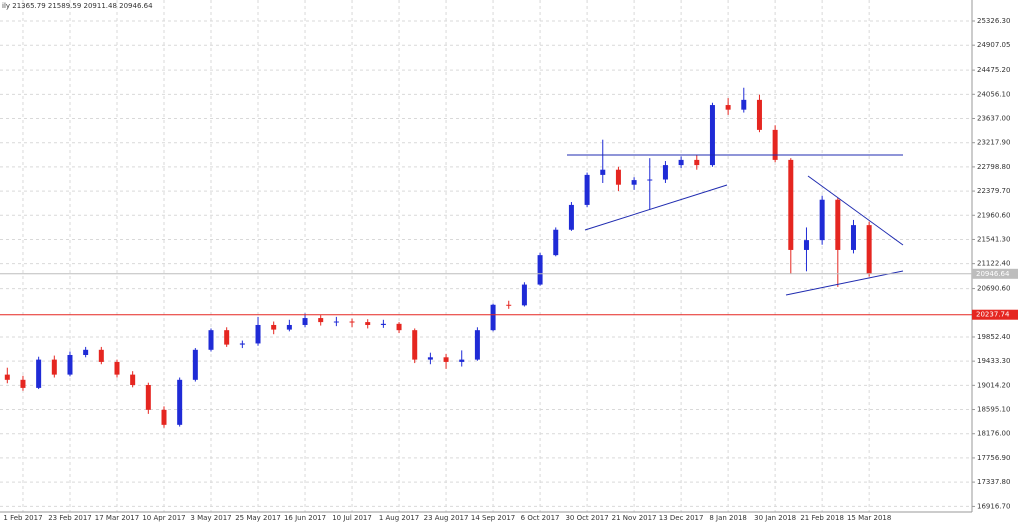 Image resolution: width=1024 pixels, height=524 pixels. I want to click on x-tick-label: 10 Jul 2017, so click(352, 518).